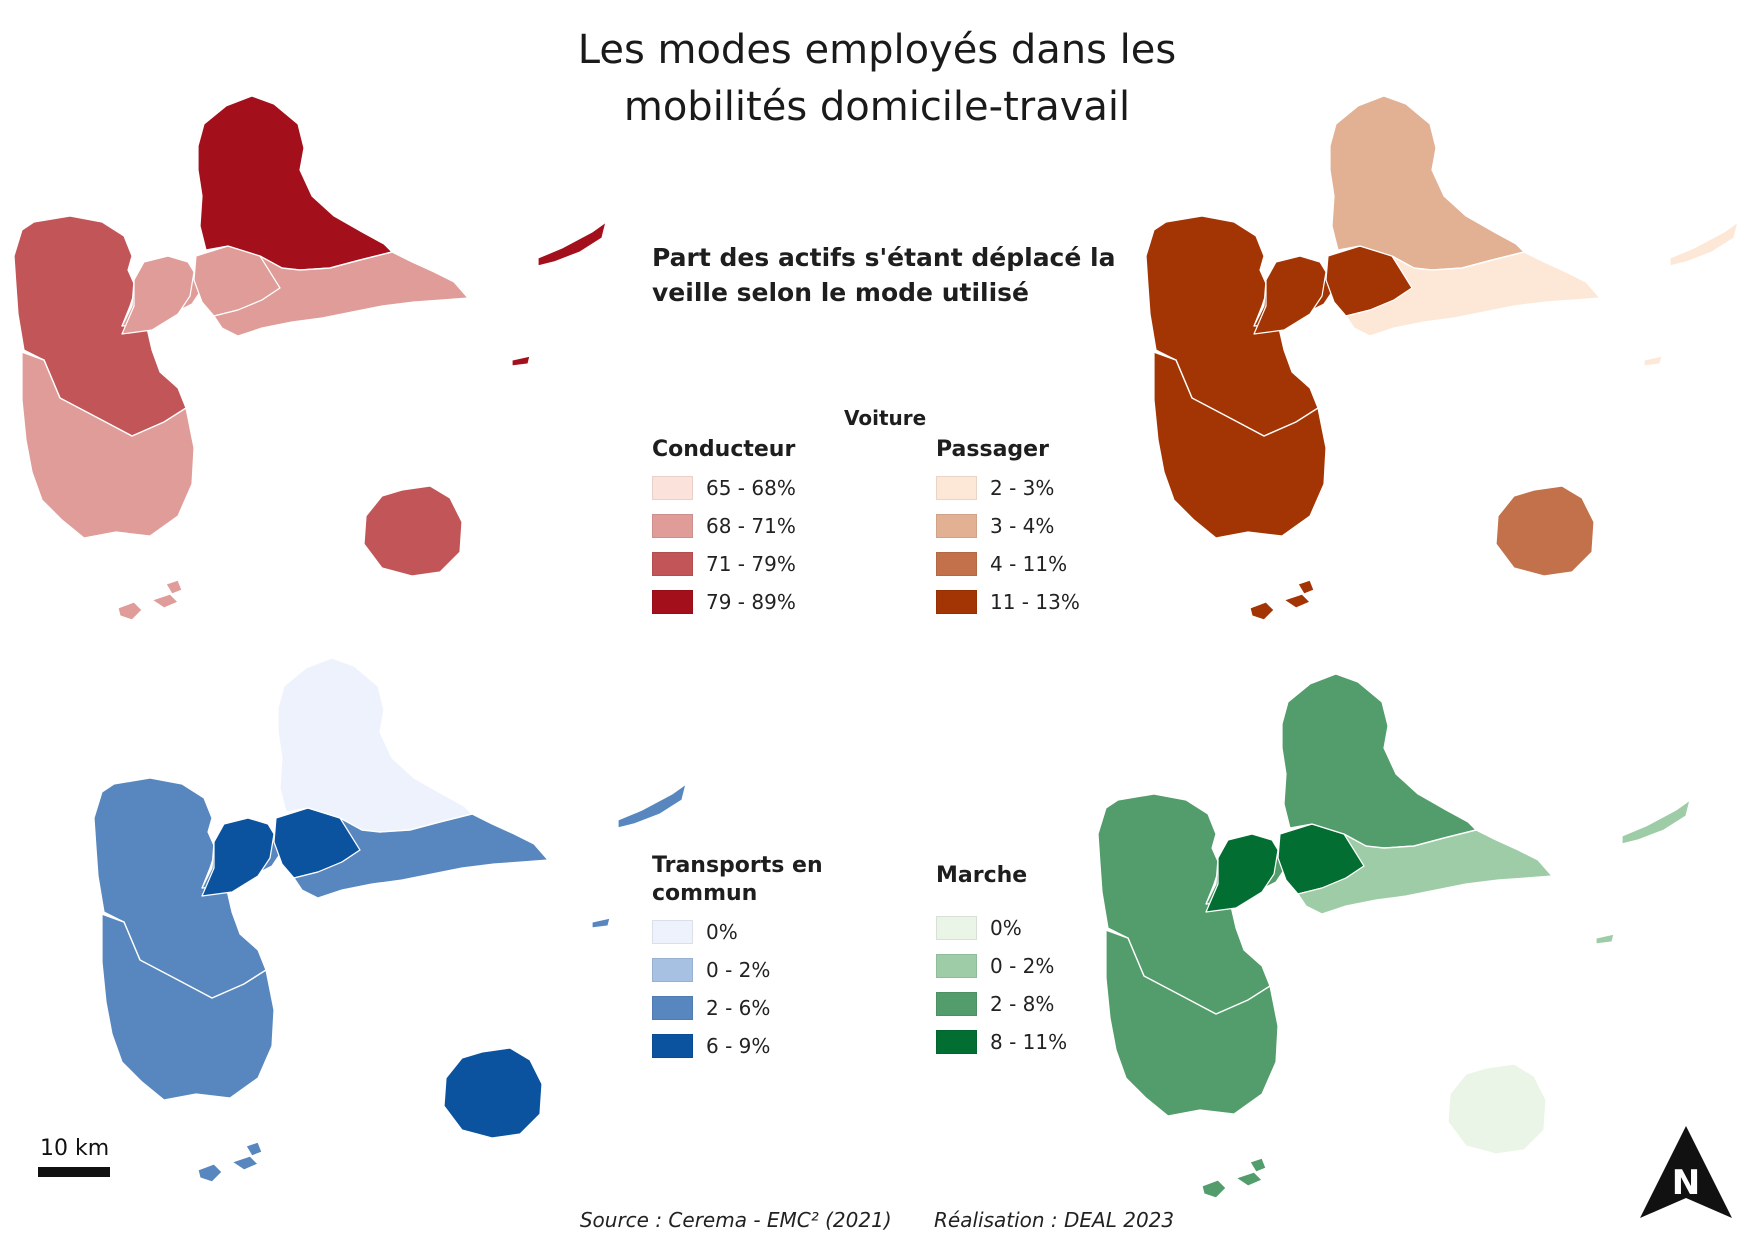 The width and height of the screenshot is (1754, 1240). I want to click on legend-label: 2 - 3%, so click(1022, 488).